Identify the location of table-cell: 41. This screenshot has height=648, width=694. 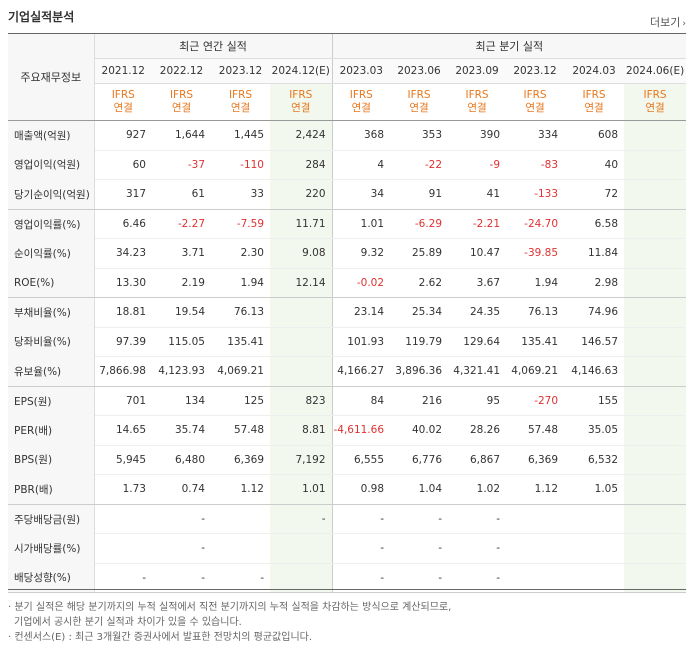
(477, 194).